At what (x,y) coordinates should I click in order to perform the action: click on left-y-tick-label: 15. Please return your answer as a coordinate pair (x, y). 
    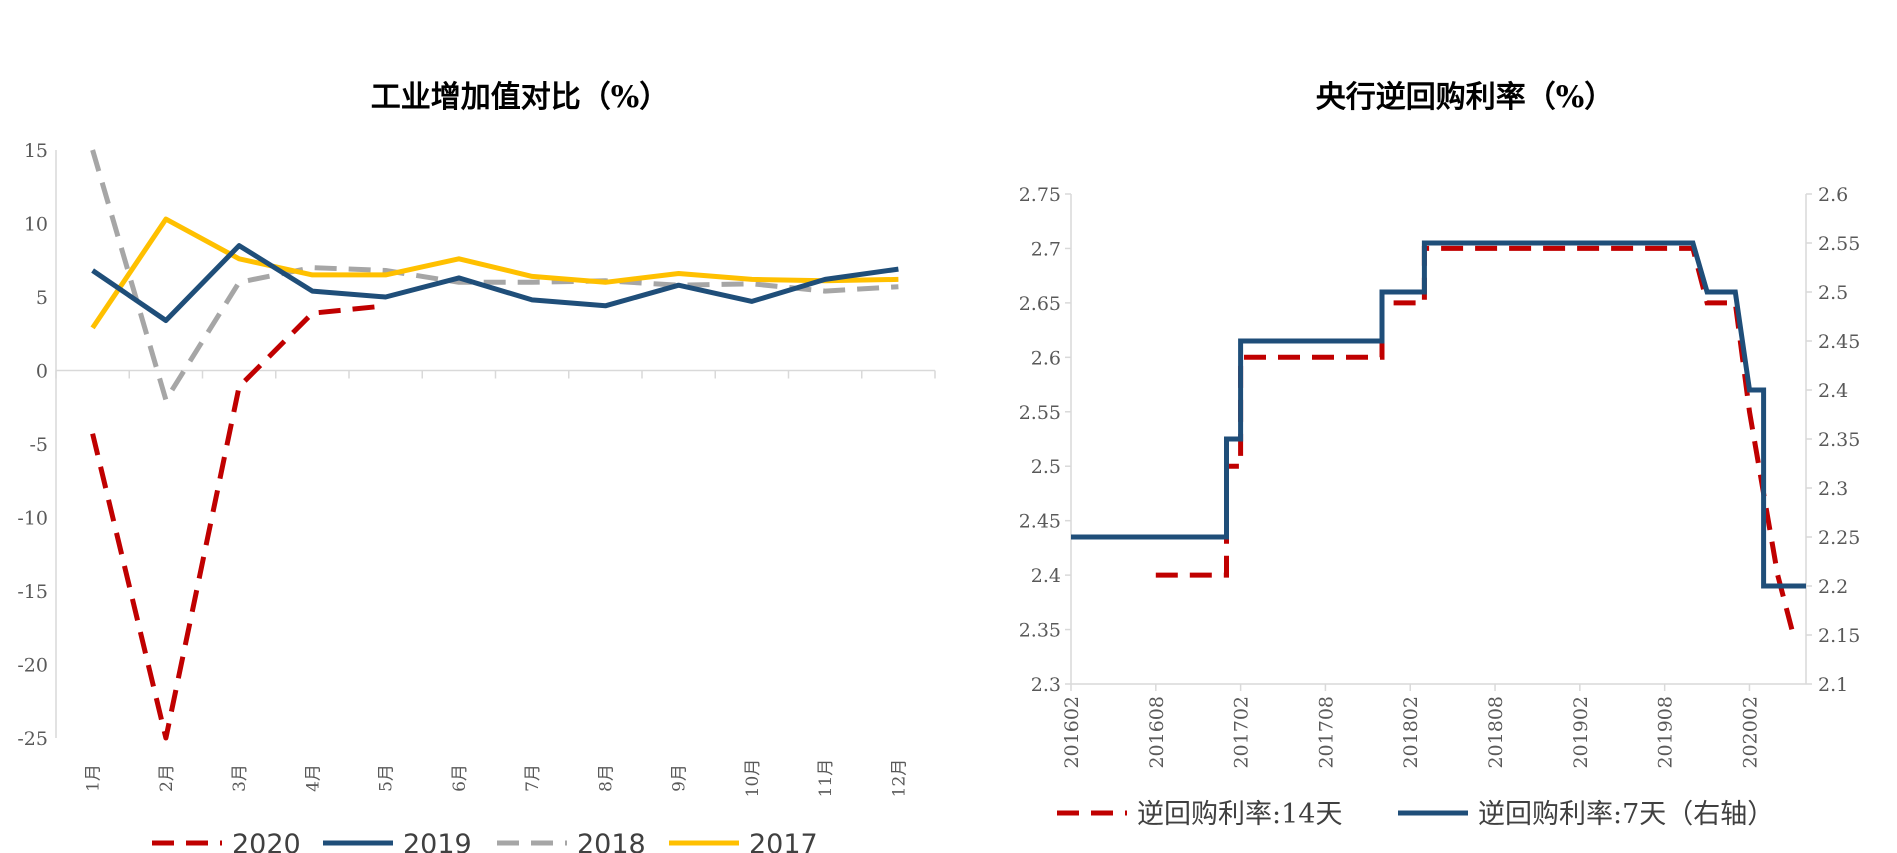
    Looking at the image, I should click on (36, 151).